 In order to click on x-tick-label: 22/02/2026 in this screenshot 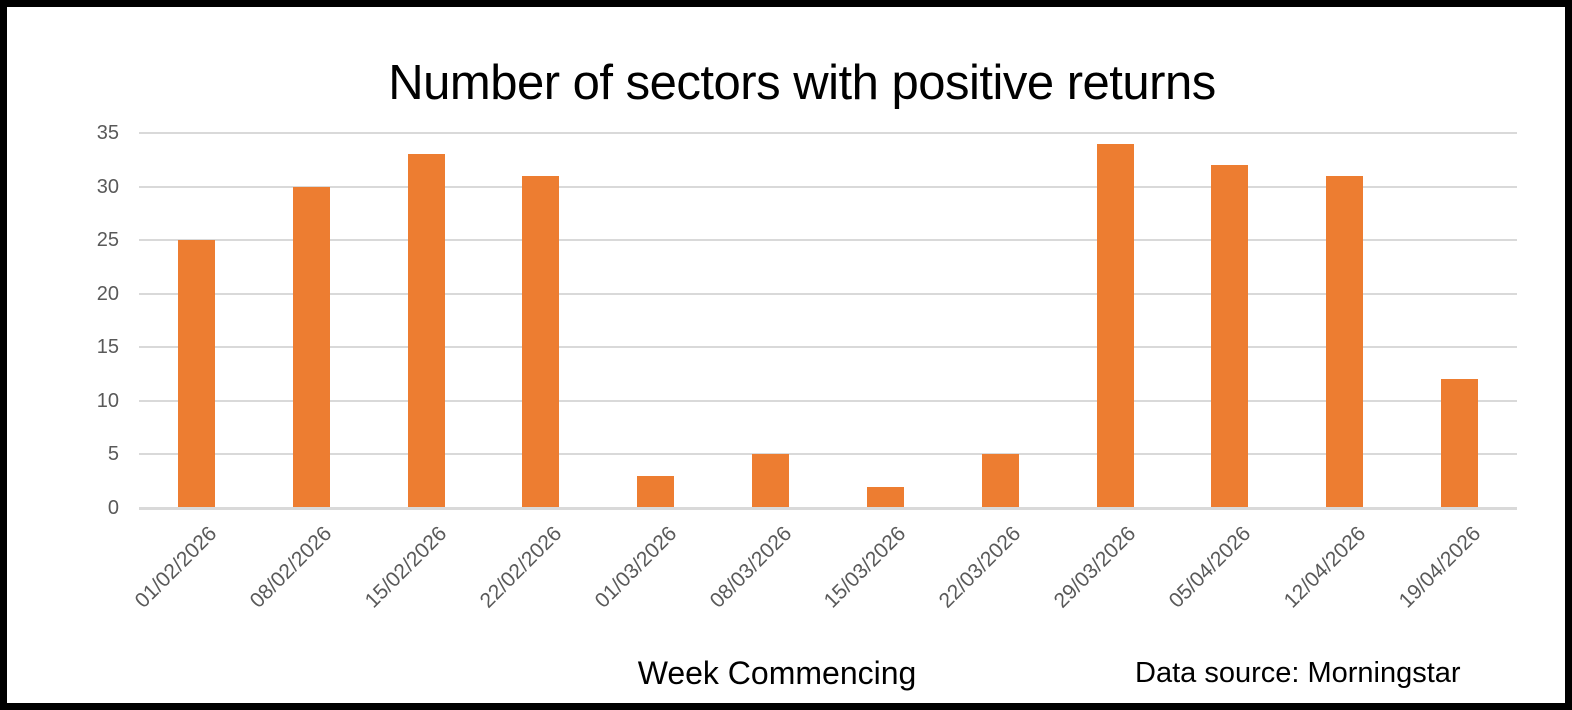, I will do `click(521, 567)`.